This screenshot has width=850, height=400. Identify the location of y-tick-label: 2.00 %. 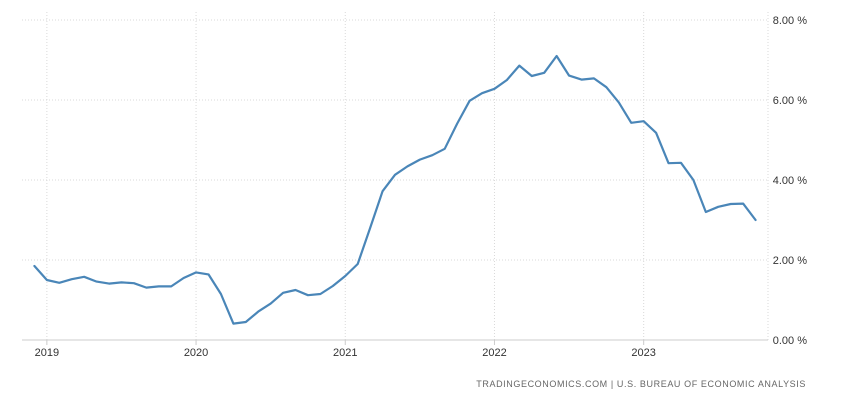
(790, 261).